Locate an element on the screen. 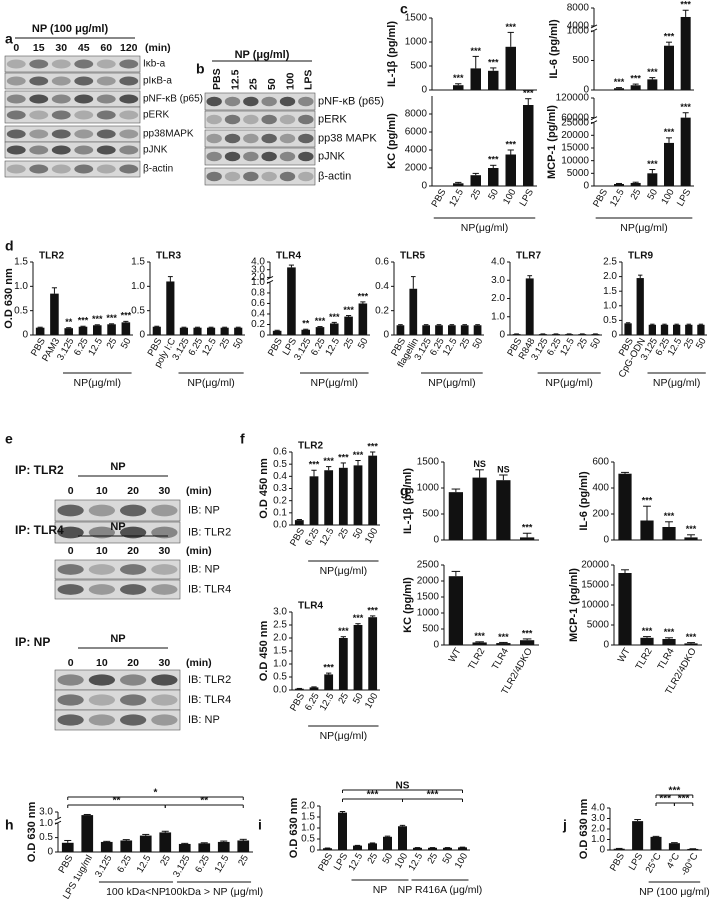  lane-label: 12.5 is located at coordinates (235, 79).